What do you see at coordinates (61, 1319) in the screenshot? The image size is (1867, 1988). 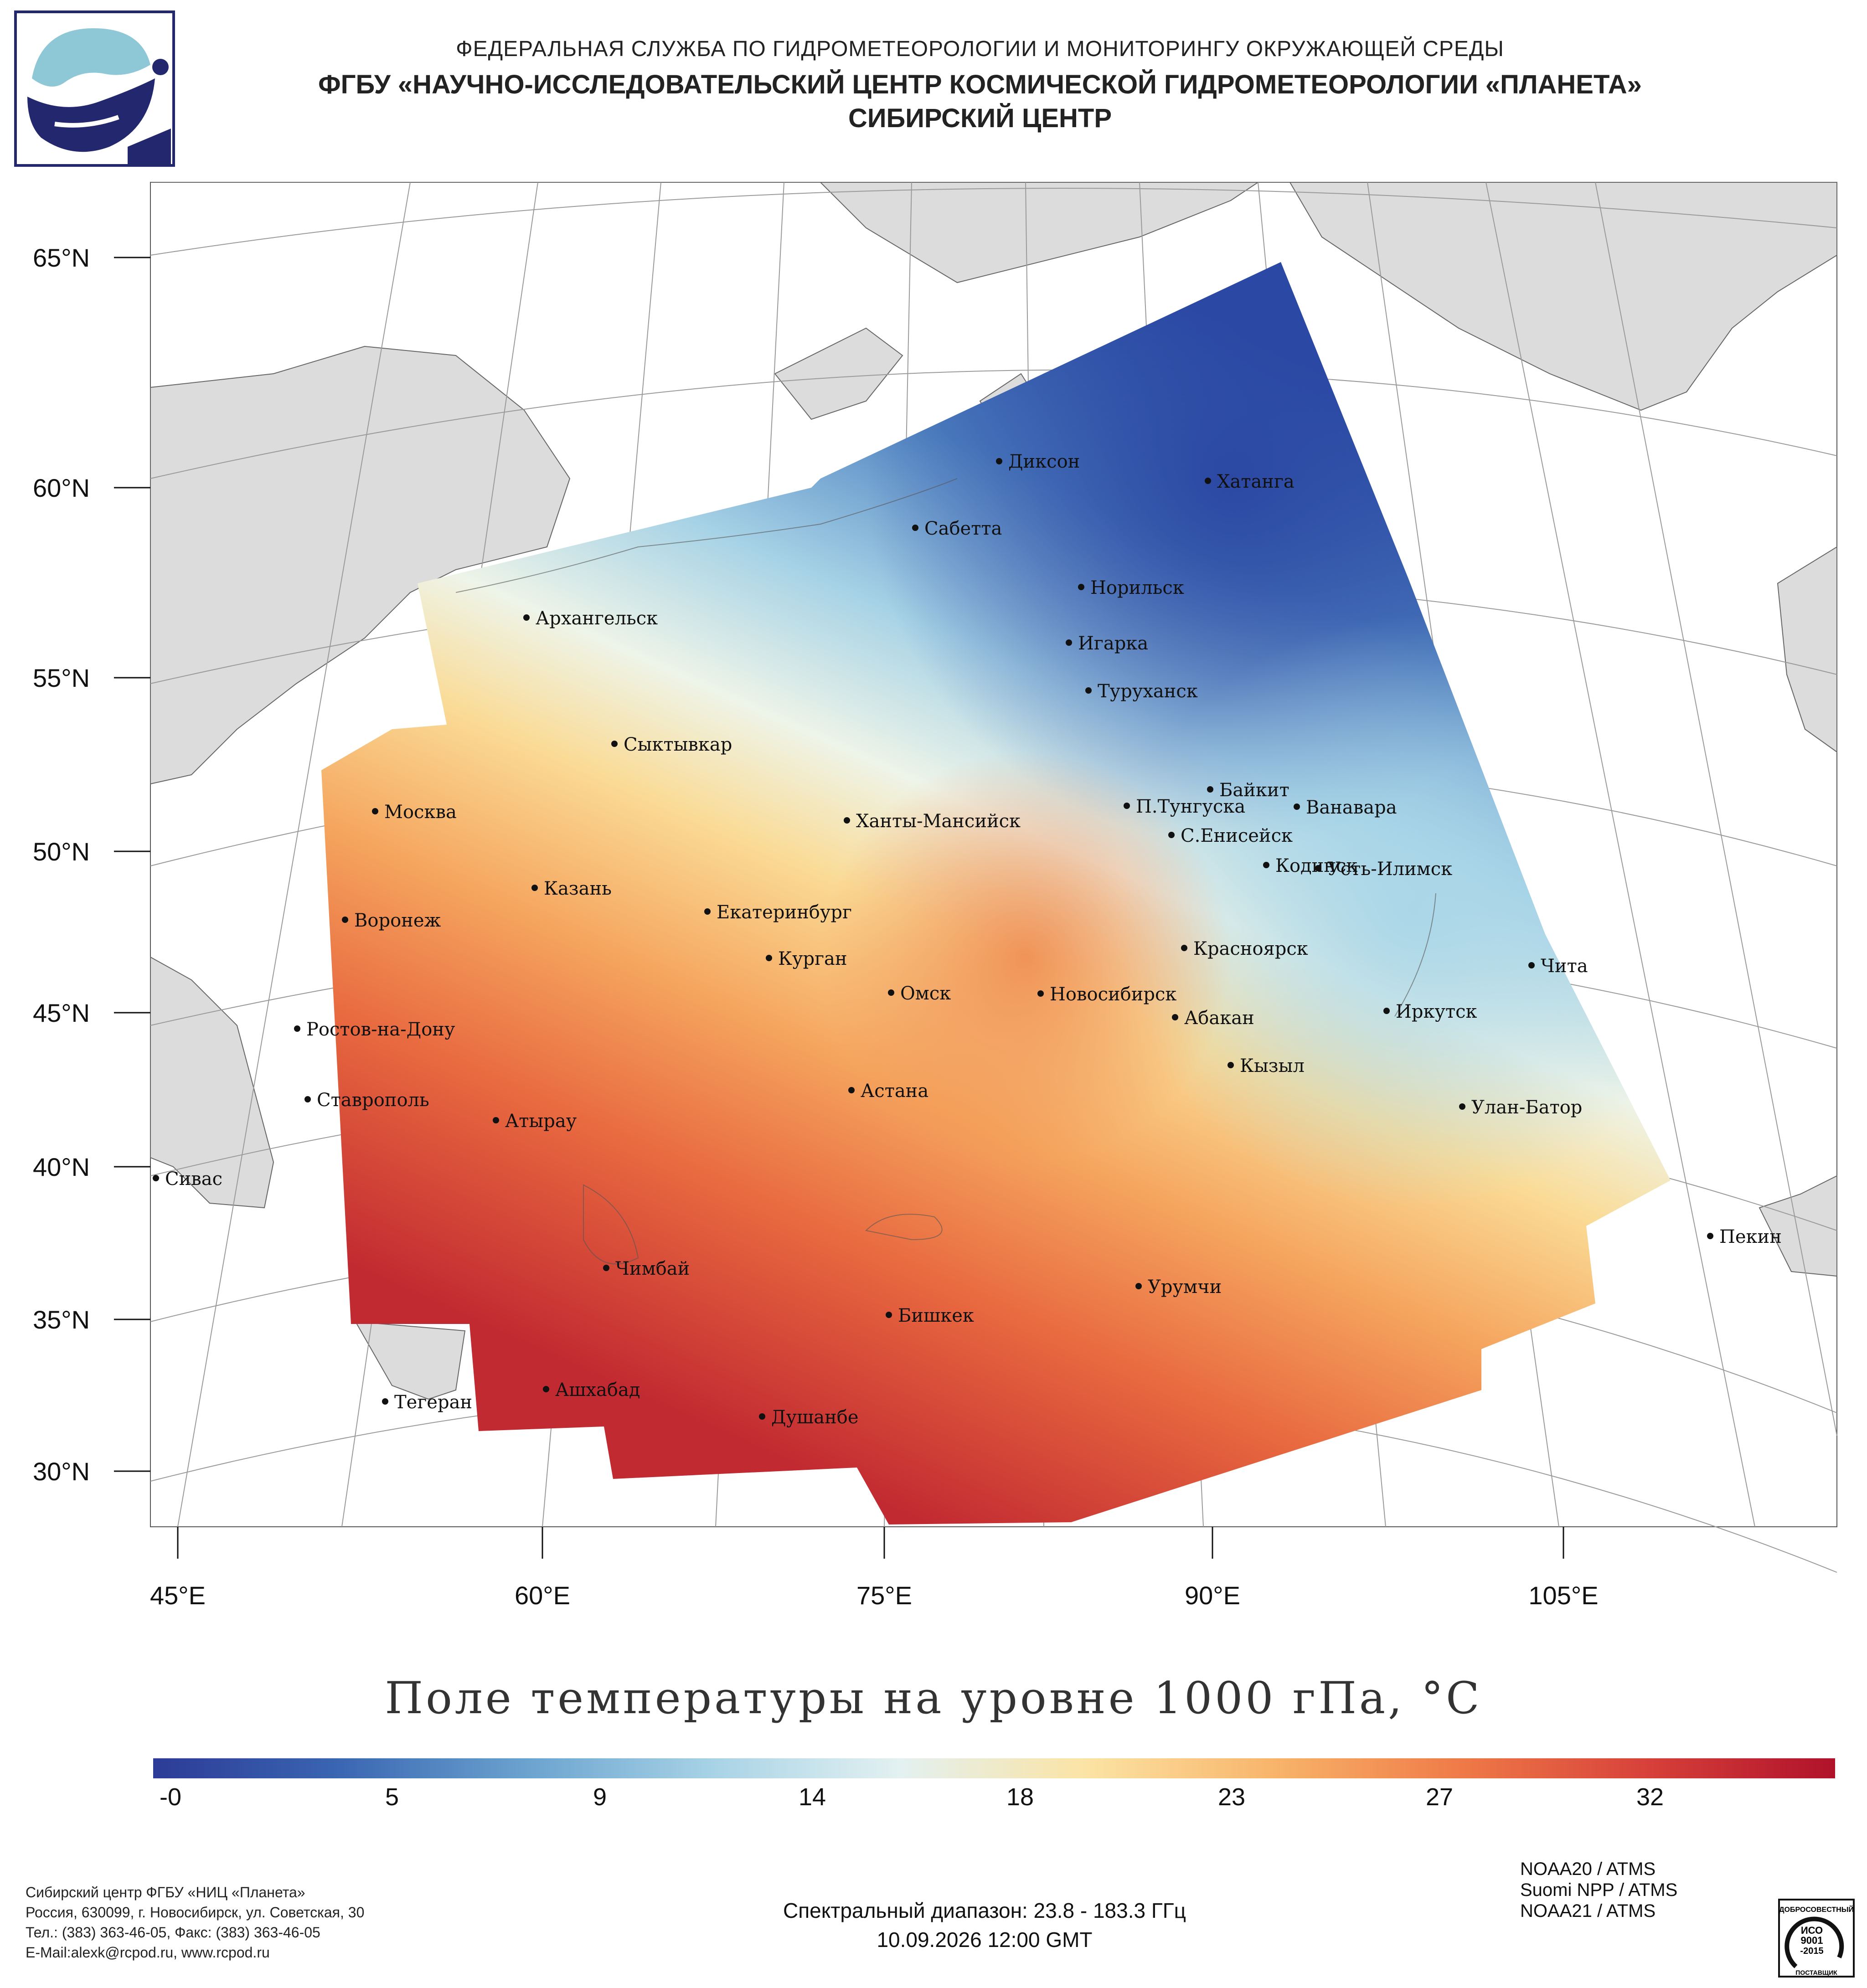 I see `lat-label: 35°N` at bounding box center [61, 1319].